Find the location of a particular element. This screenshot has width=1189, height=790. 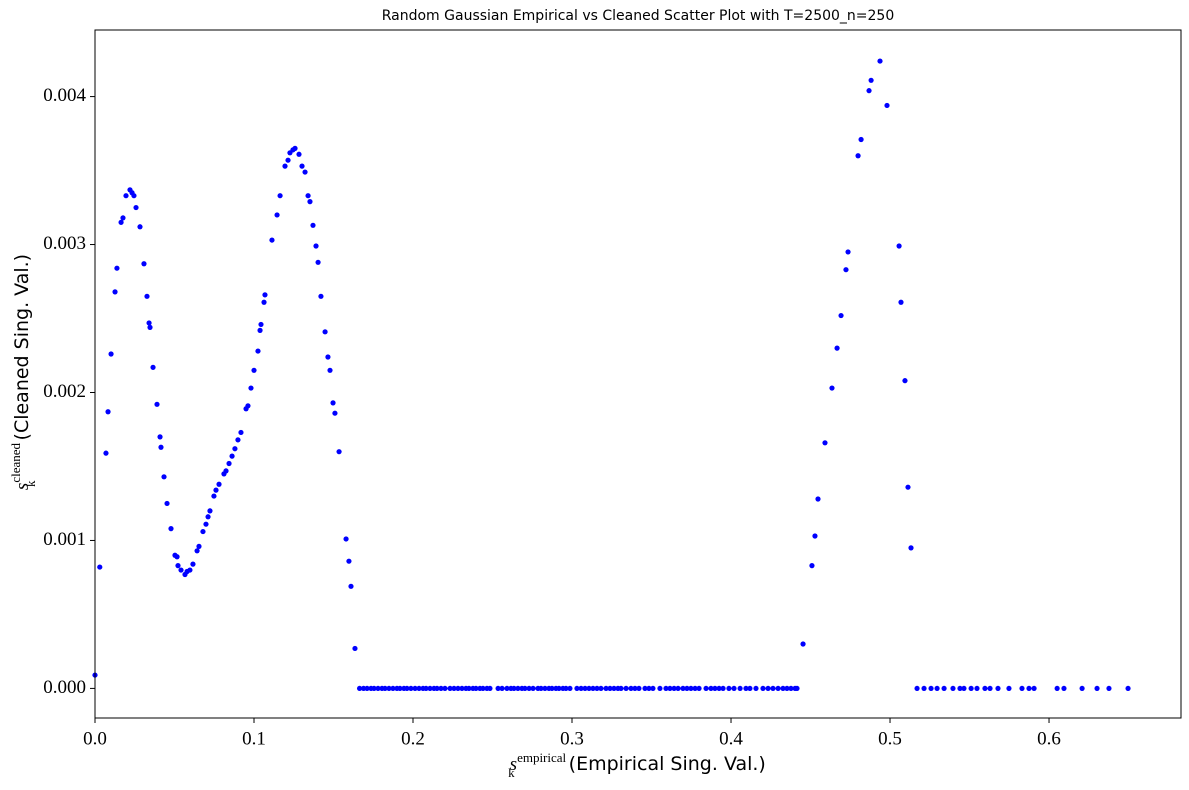

y-label-text: (Cleaned Sing. Val.) is located at coordinates (22, 347).